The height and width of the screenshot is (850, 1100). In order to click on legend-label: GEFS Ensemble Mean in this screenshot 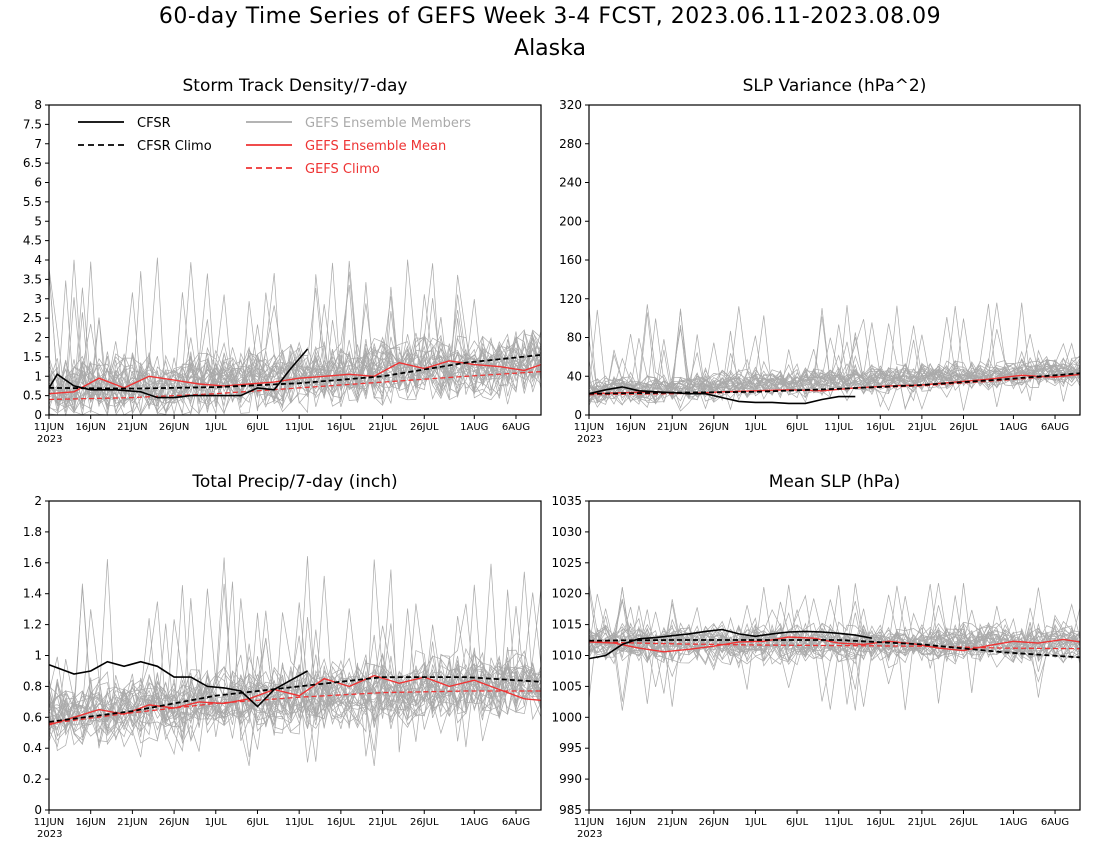, I will do `click(375, 146)`.